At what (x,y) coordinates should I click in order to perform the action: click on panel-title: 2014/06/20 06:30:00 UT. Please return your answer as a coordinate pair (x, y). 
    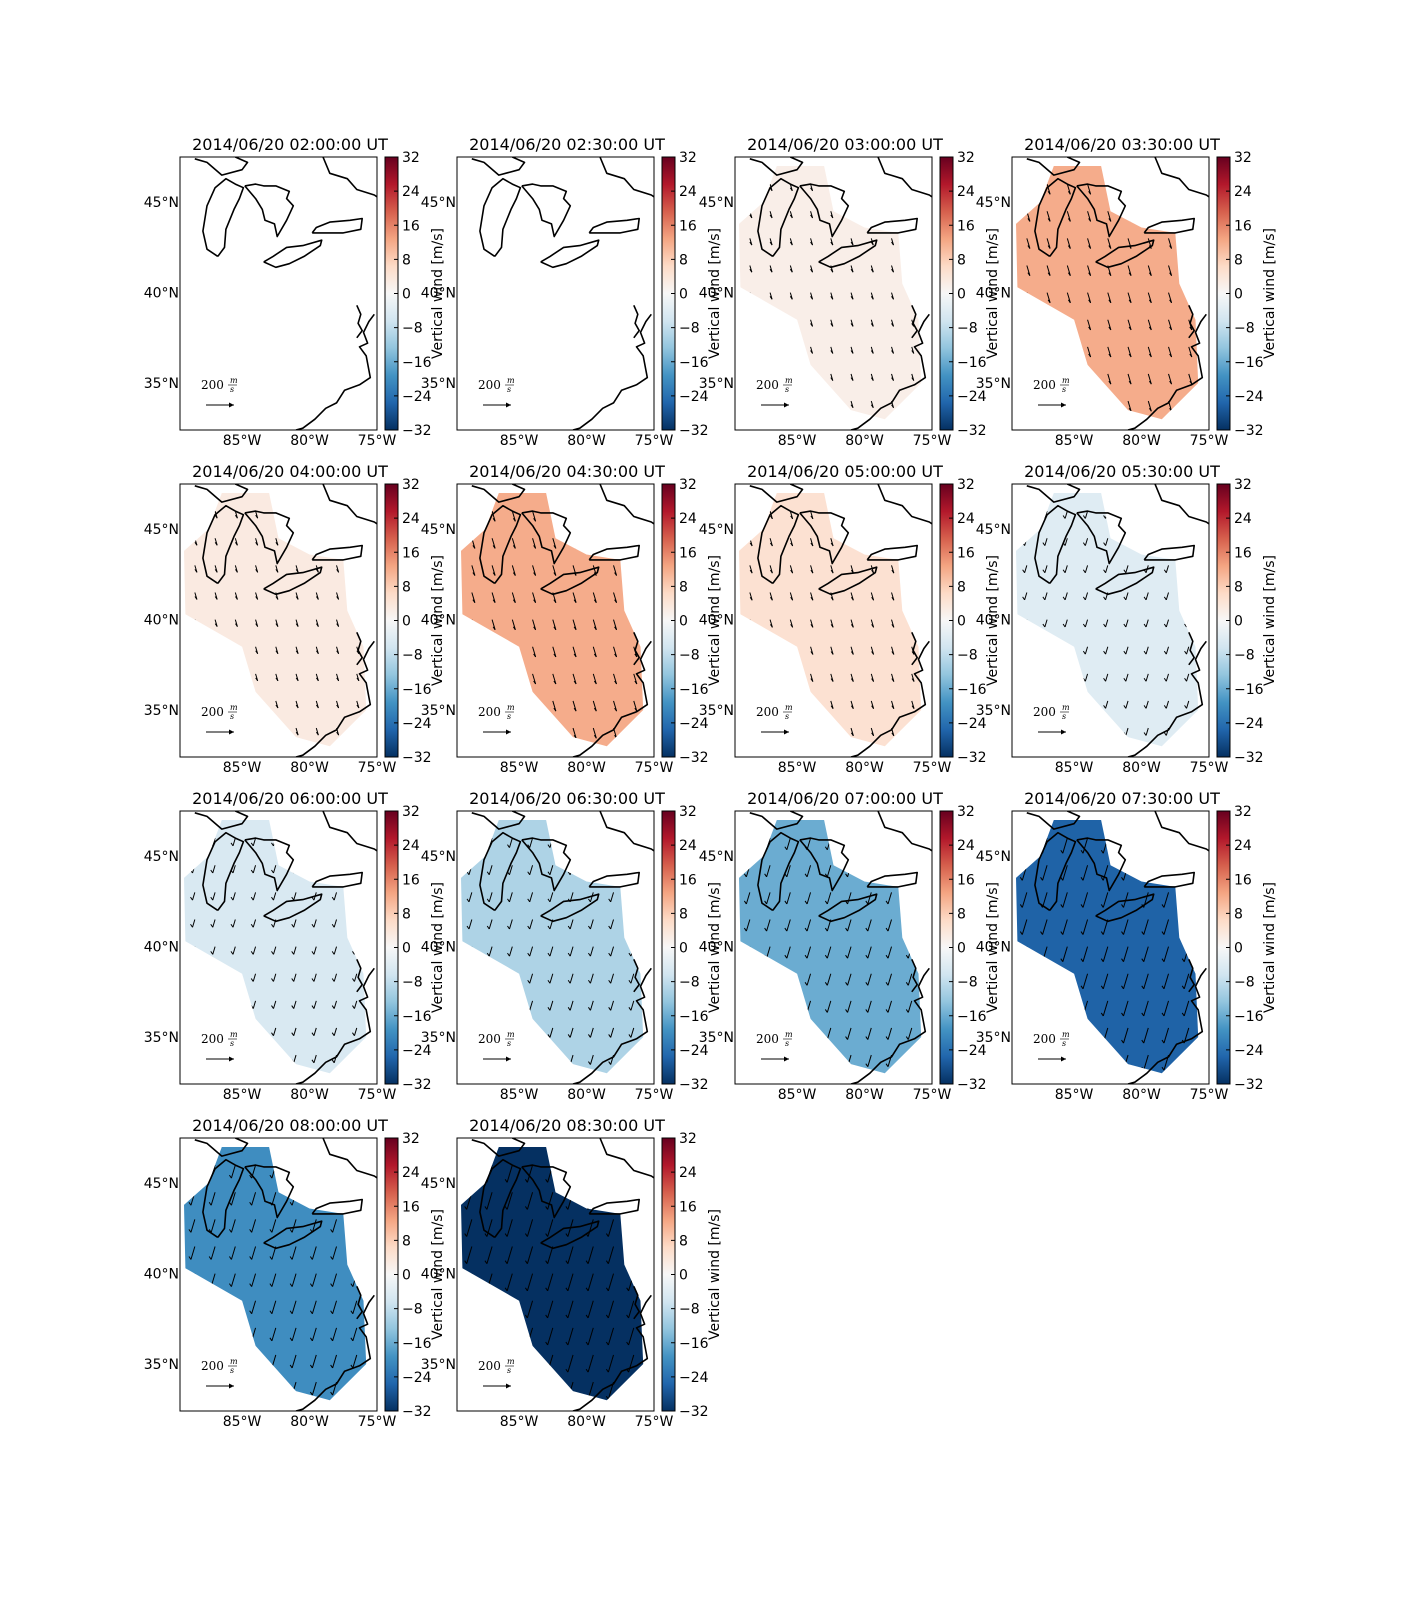
    Looking at the image, I should click on (567, 798).